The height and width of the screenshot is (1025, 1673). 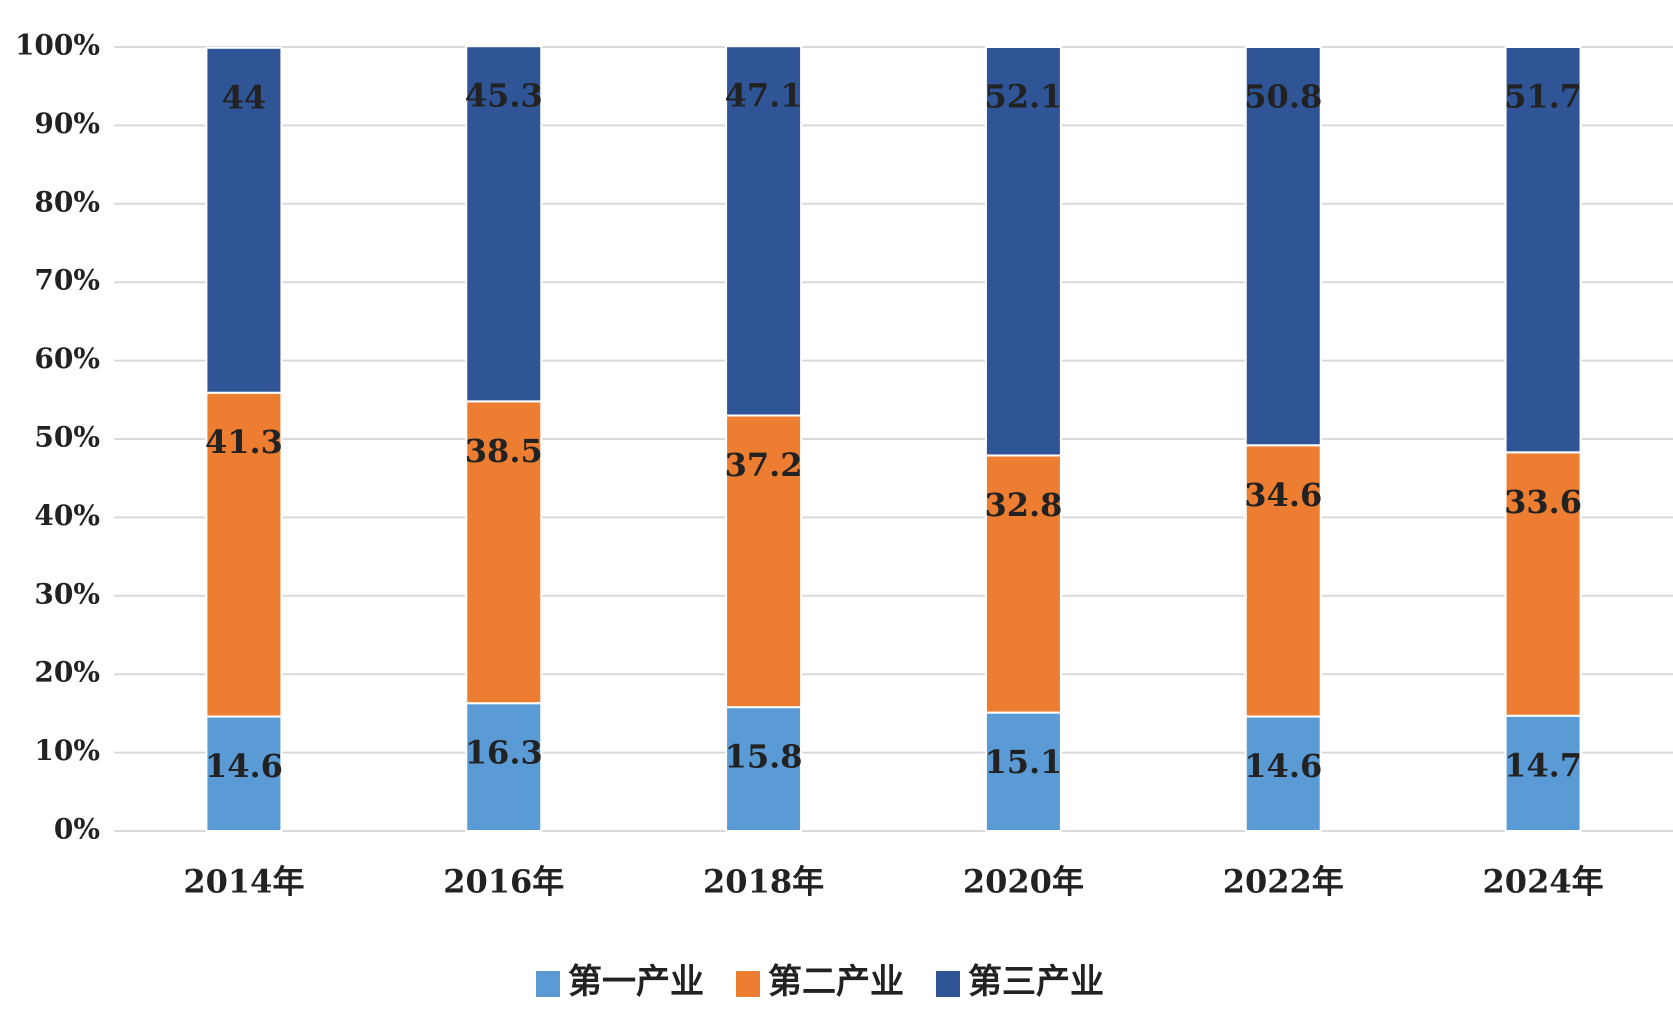 I want to click on data-label: 44, so click(x=244, y=97).